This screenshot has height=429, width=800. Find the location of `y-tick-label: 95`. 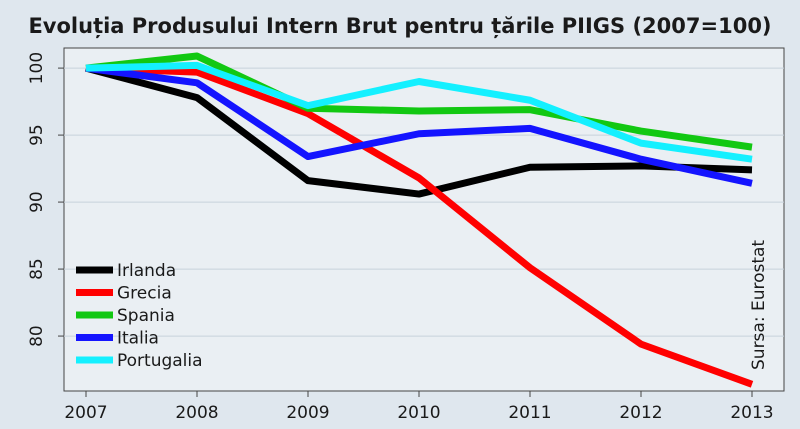

y-tick-label: 95 is located at coordinates (37, 135).